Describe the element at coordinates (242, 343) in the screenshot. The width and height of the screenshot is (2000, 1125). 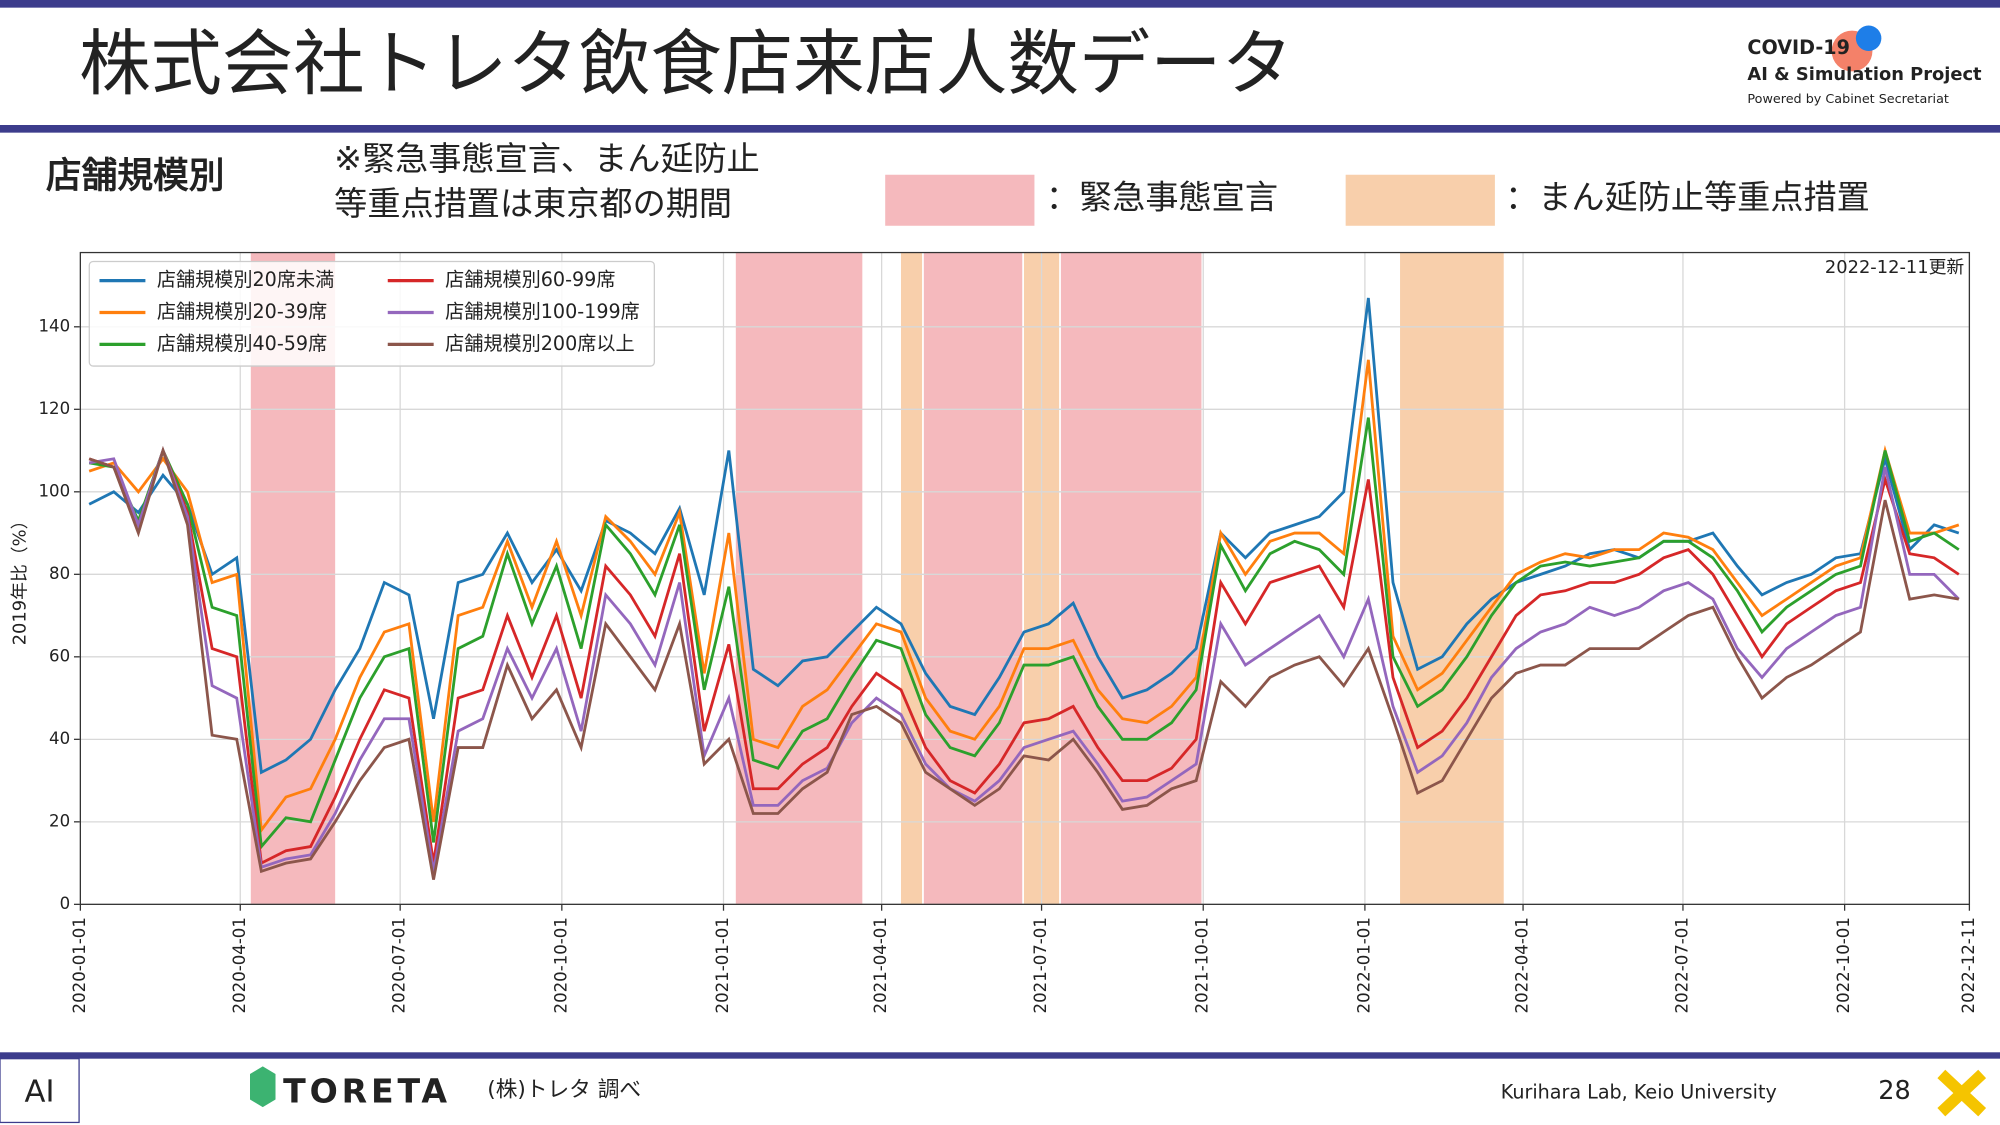
I see `legend-label: 店舗規模別40-59席` at that location.